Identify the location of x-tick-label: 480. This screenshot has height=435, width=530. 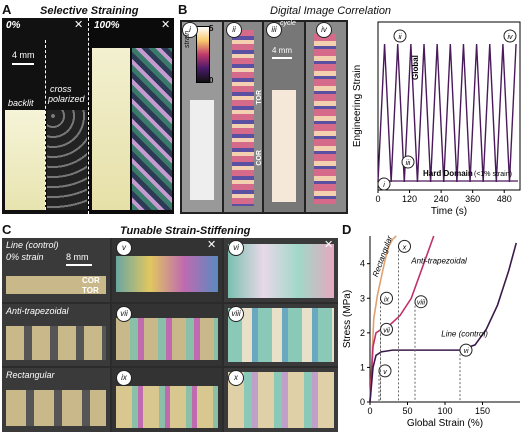
(504, 199).